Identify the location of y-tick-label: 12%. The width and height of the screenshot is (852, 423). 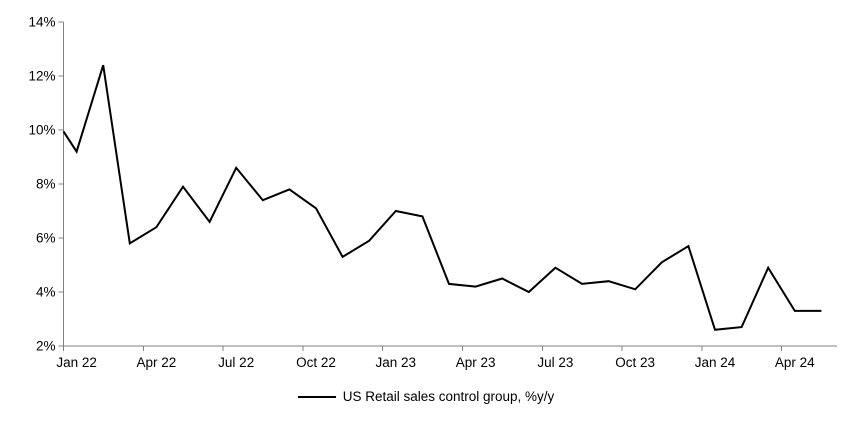
(41, 76).